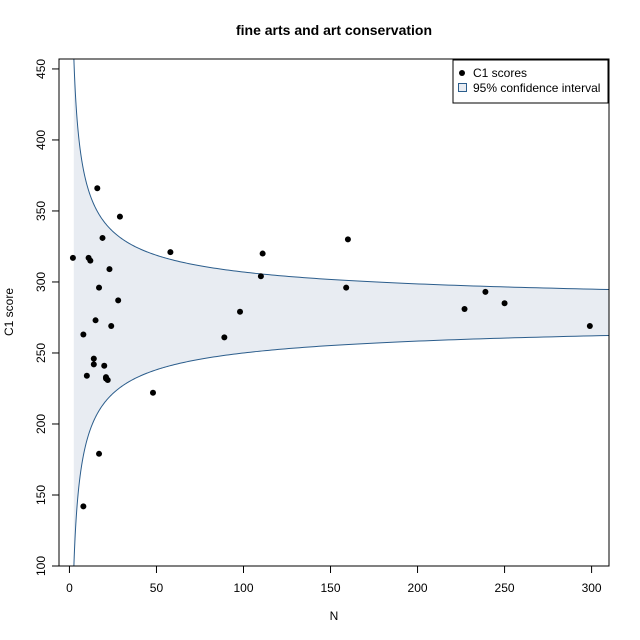  What do you see at coordinates (41, 69) in the screenshot?
I see `y-tick-label: 450` at bounding box center [41, 69].